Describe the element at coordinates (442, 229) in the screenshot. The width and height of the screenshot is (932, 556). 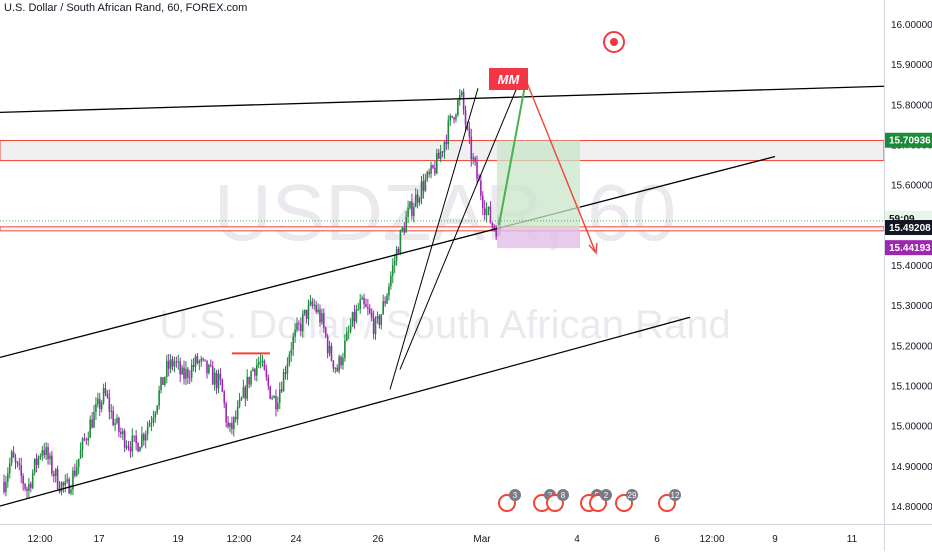
I see `support-zone` at that location.